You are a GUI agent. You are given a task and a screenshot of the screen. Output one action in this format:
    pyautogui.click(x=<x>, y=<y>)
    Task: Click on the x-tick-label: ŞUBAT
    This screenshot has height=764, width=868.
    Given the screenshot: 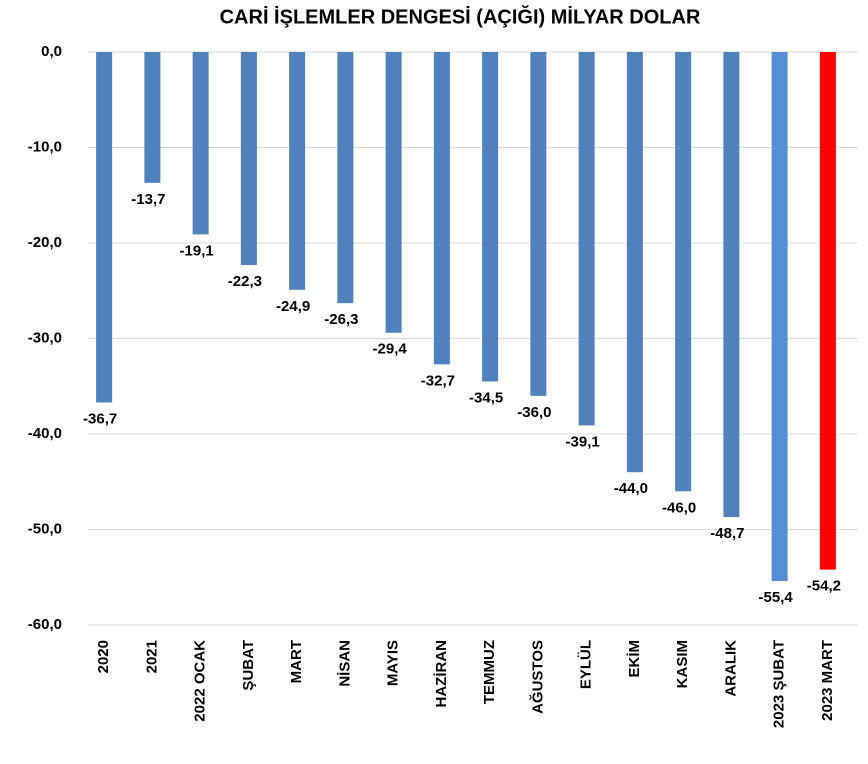 What is the action you would take?
    pyautogui.click(x=248, y=665)
    